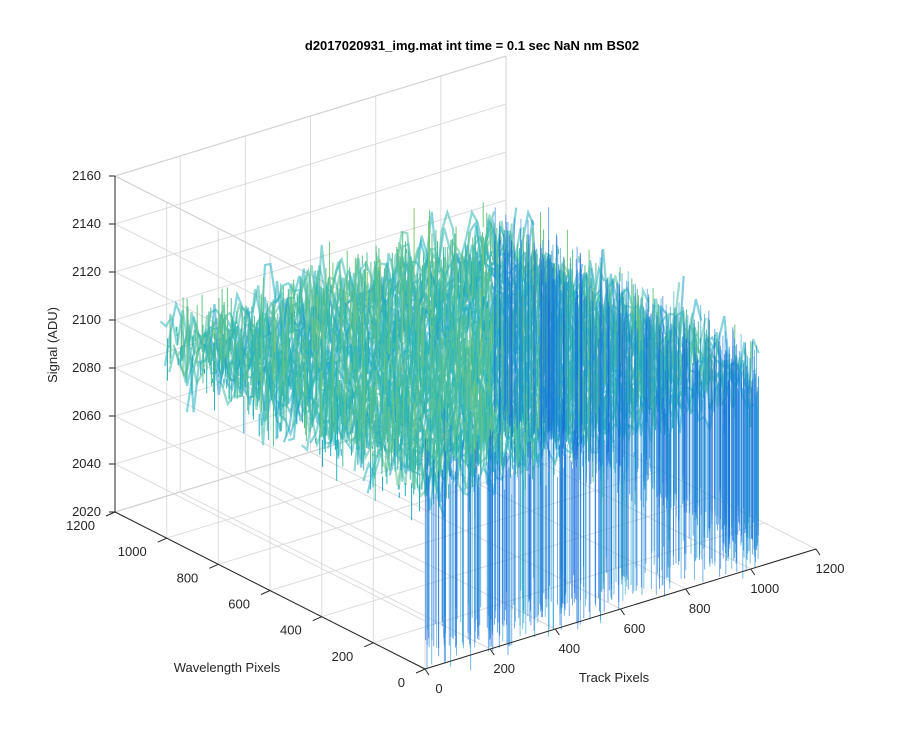  Describe the element at coordinates (86, 319) in the screenshot. I see `z-tick-label: 2100` at that location.